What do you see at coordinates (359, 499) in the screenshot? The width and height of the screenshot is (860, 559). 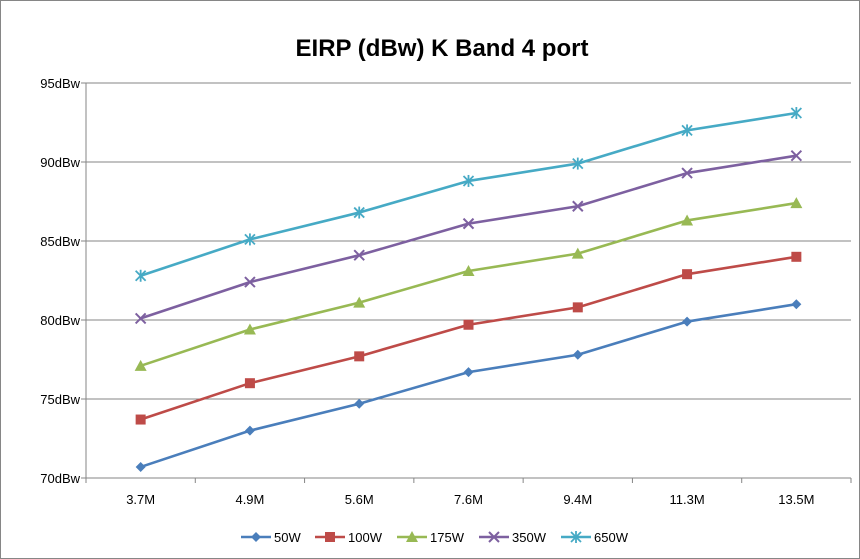 I see `x-tick-label: 5.6M` at bounding box center [359, 499].